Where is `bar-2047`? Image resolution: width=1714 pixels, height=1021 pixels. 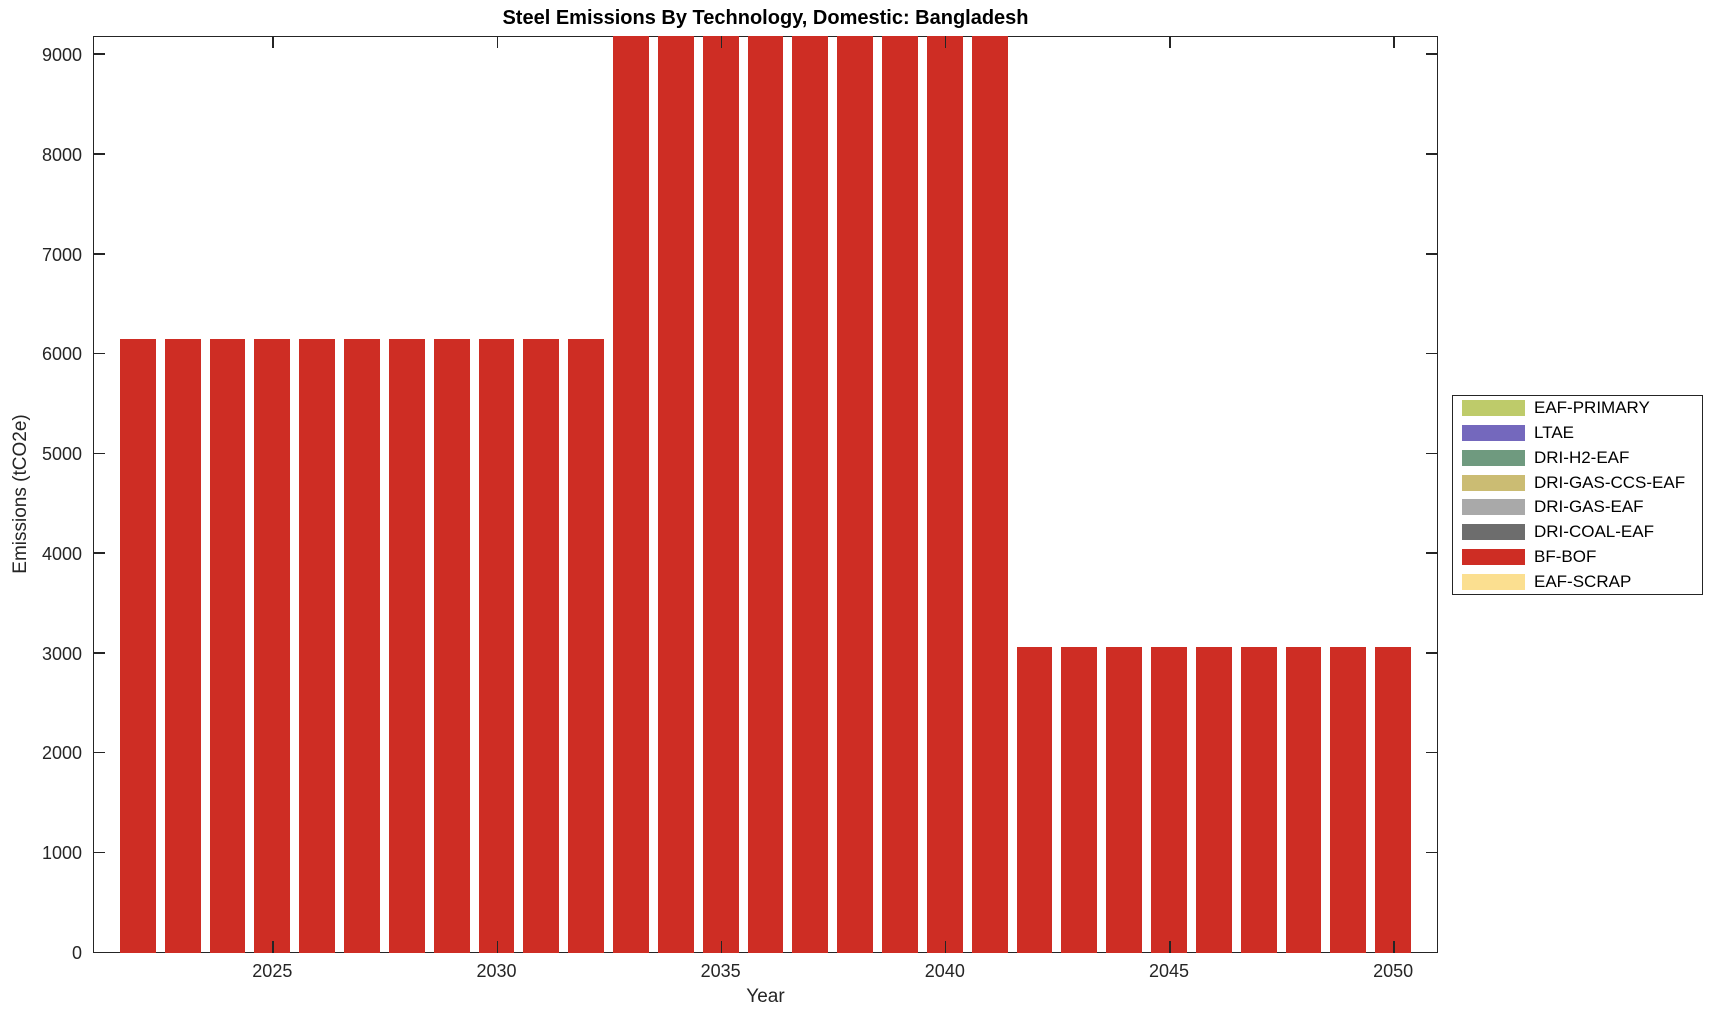
bar-2047 is located at coordinates (1258, 800).